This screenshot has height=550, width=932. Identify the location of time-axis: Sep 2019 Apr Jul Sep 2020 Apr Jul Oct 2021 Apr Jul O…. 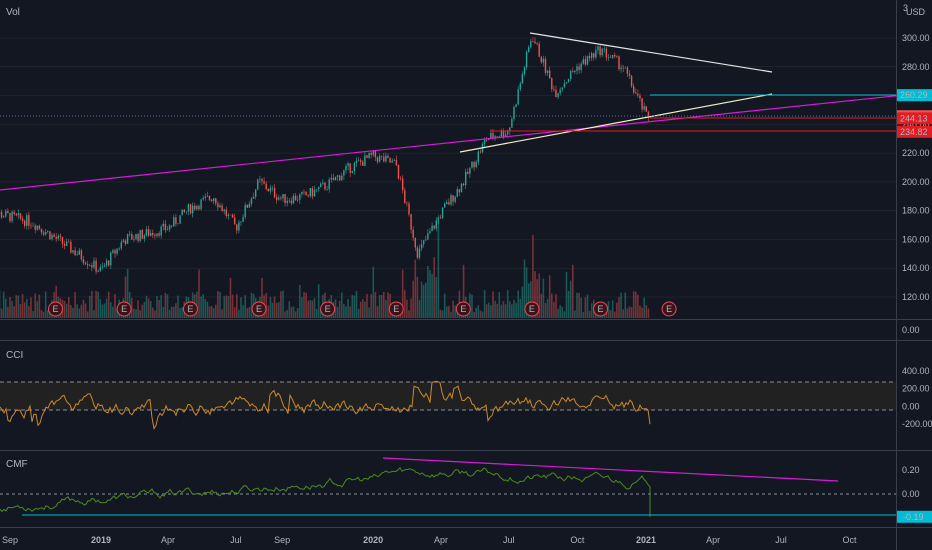
(429, 540).